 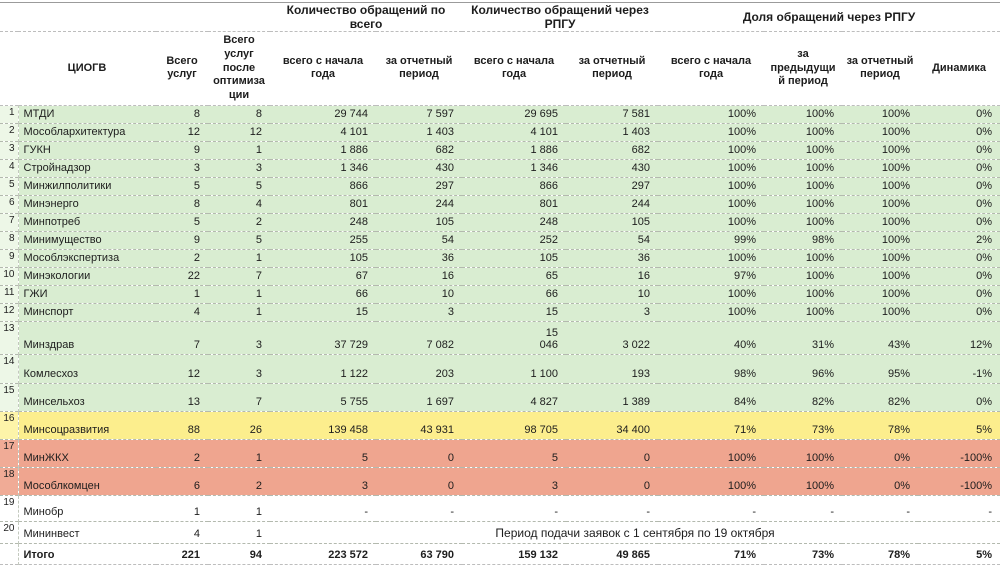 What do you see at coordinates (9, 453) in the screenshot?
I see `row-number: 17` at bounding box center [9, 453].